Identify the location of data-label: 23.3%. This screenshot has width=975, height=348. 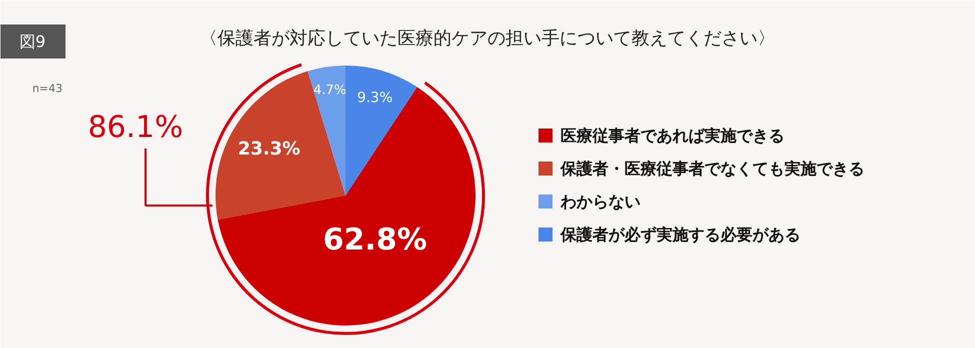
(269, 149).